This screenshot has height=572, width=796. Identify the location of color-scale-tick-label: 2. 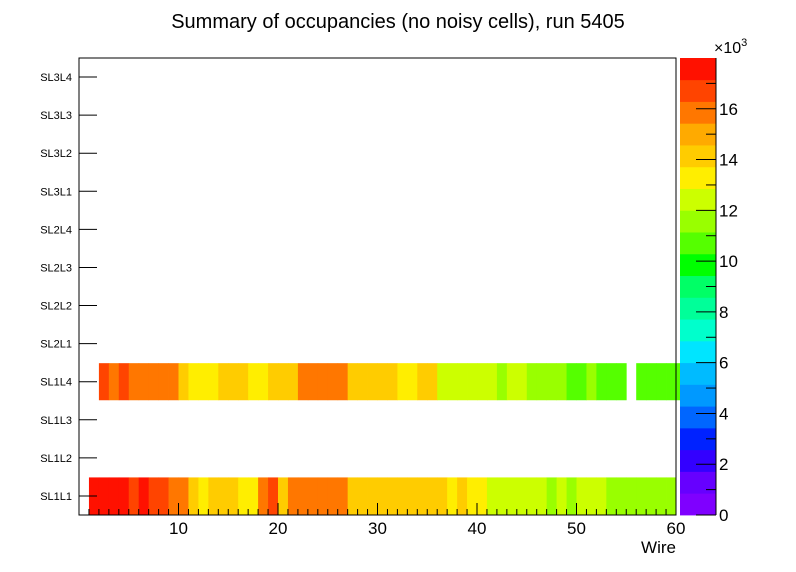
(723, 464).